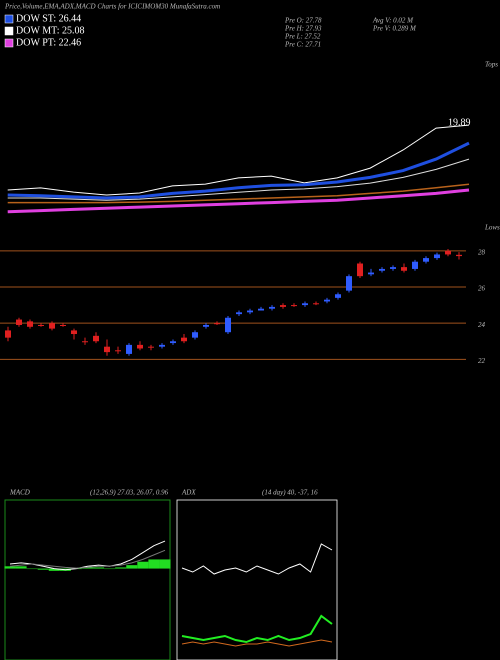 The width and height of the screenshot is (500, 660). What do you see at coordinates (302, 45) in the screenshot?
I see `stat: Pre C: 27.71` at bounding box center [302, 45].